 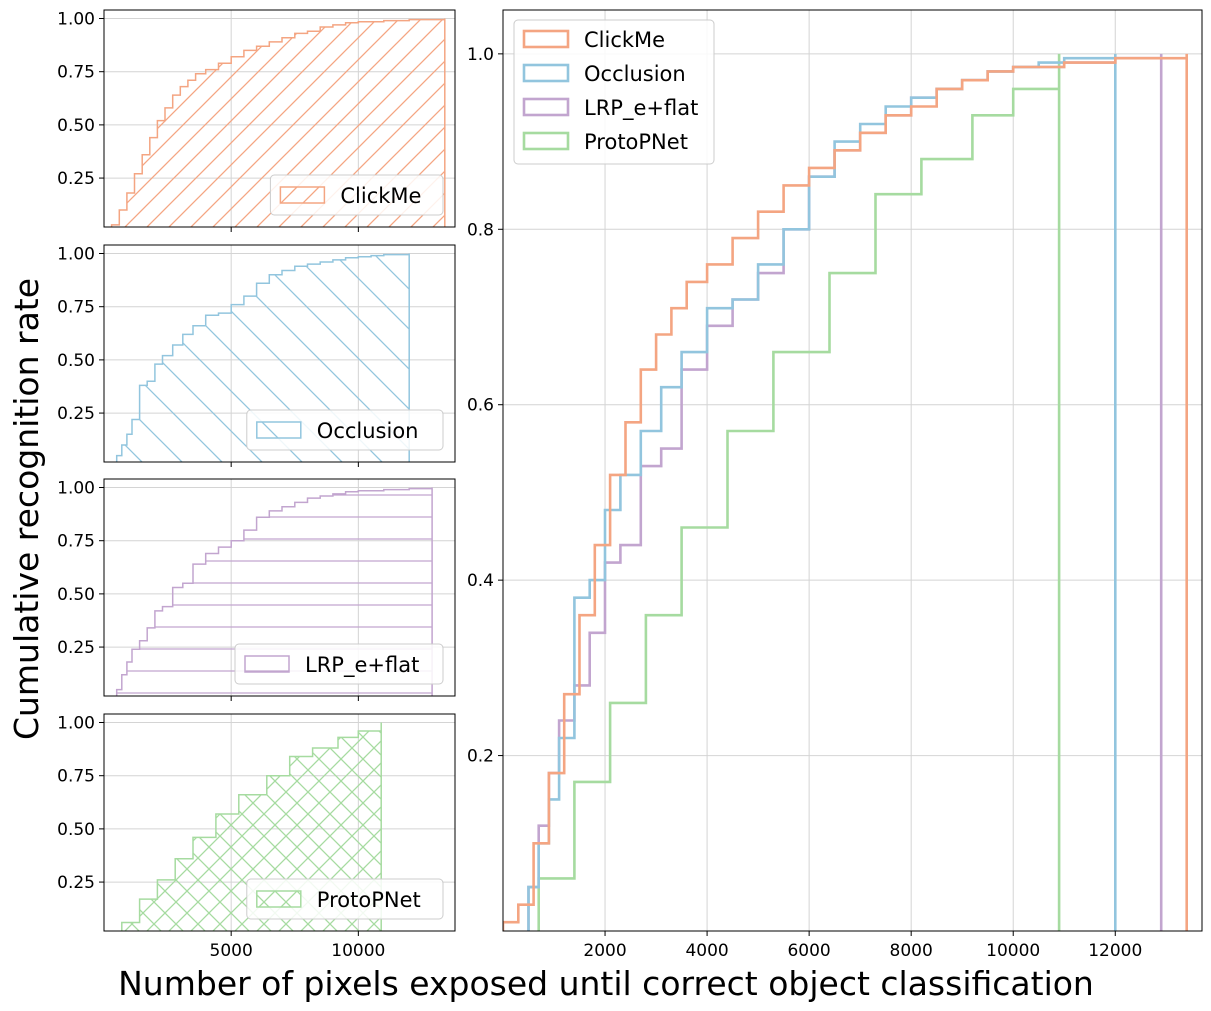 What do you see at coordinates (76, 361) in the screenshot?
I see `panel-occlusion-y-tick-label: 0.50` at bounding box center [76, 361].